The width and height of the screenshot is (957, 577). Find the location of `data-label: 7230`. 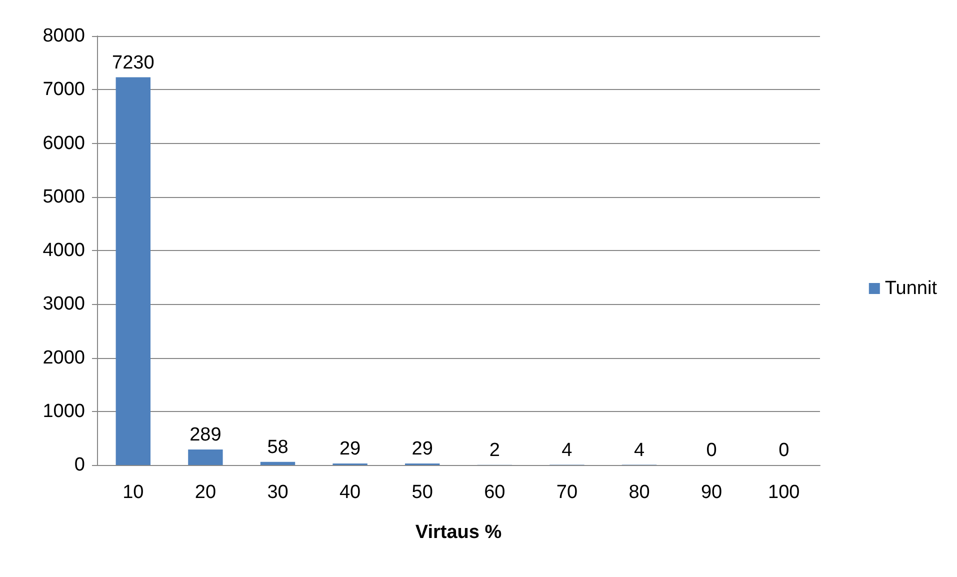

data-label: 7230 is located at coordinates (133, 63).